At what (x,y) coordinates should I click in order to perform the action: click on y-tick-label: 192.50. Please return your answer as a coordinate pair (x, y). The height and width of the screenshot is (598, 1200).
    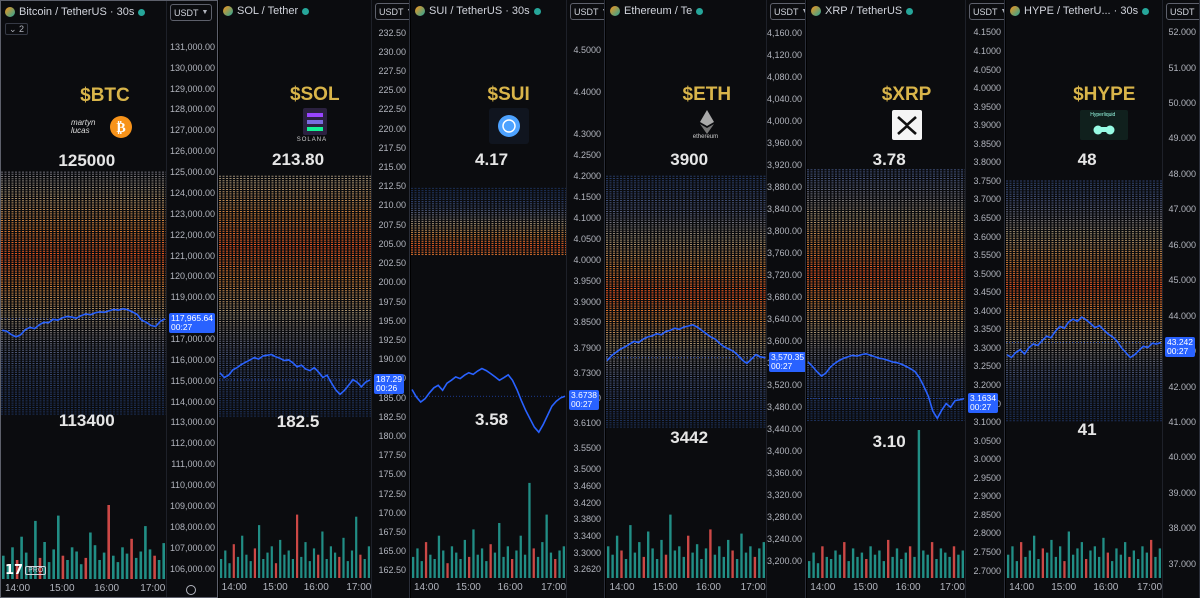
    Looking at the image, I should click on (392, 339).